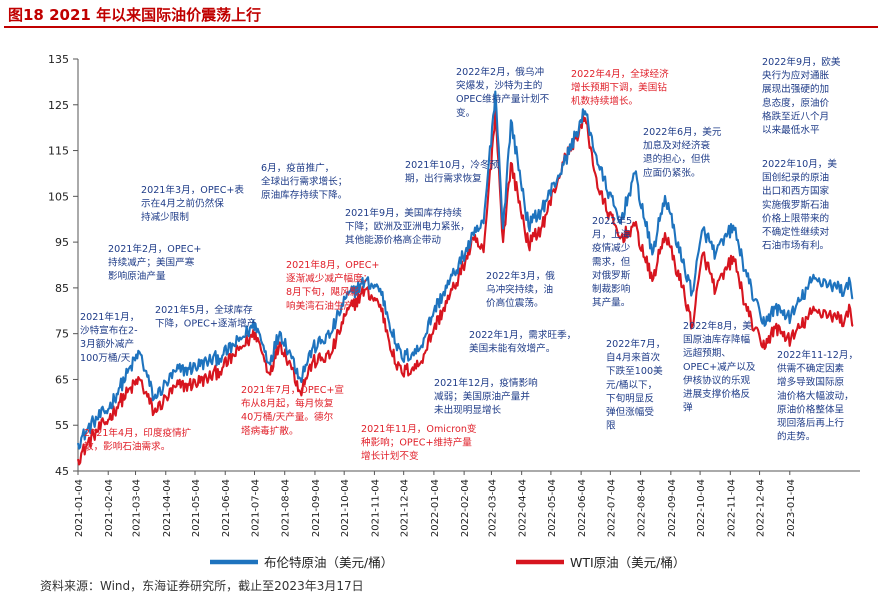 The height and width of the screenshot is (594, 882). What do you see at coordinates (138, 433) in the screenshot?
I see `annotation-line: 2021年4月，印度疫情扩` at bounding box center [138, 433].